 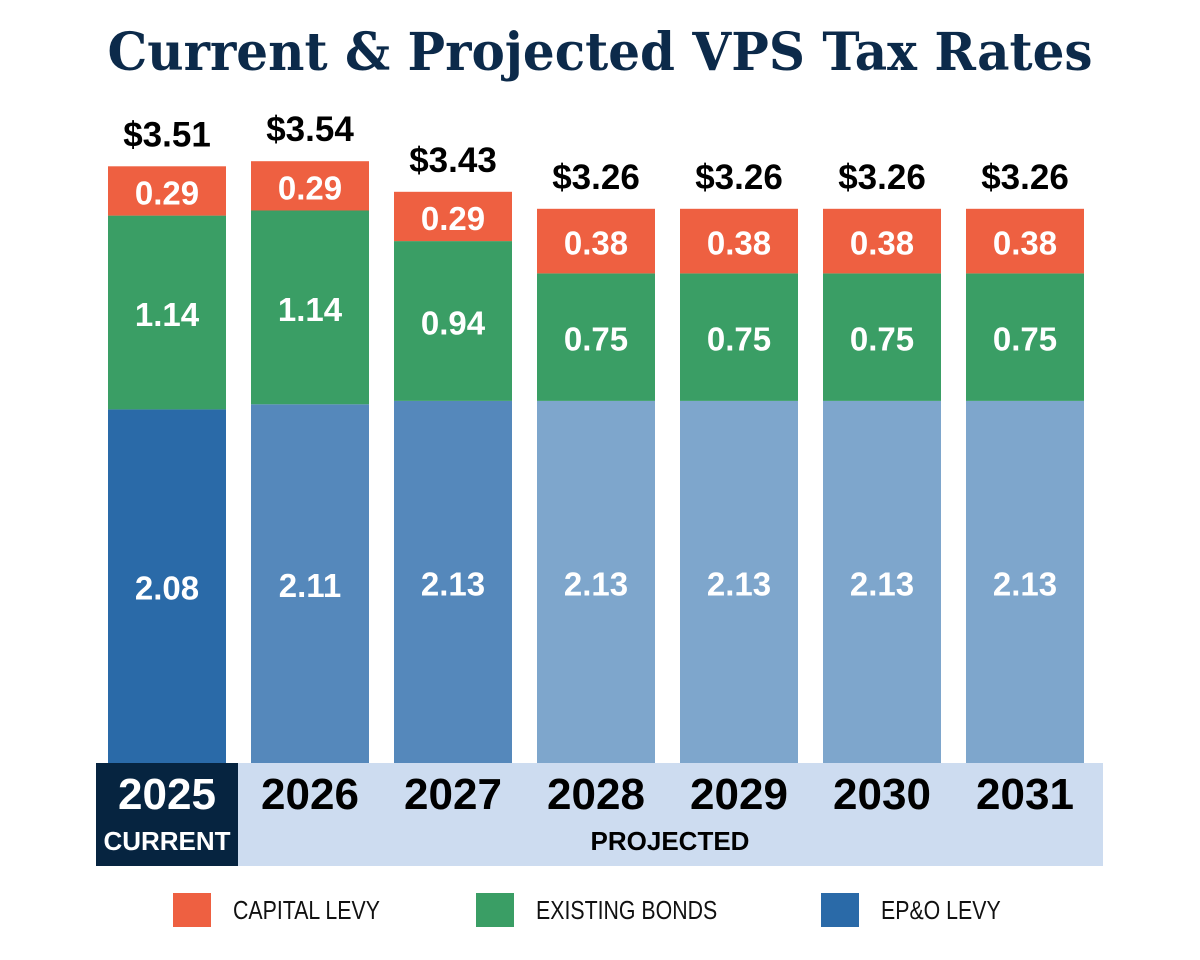 What do you see at coordinates (495, 910) in the screenshot?
I see `legend-swatch-existing-bonds` at bounding box center [495, 910].